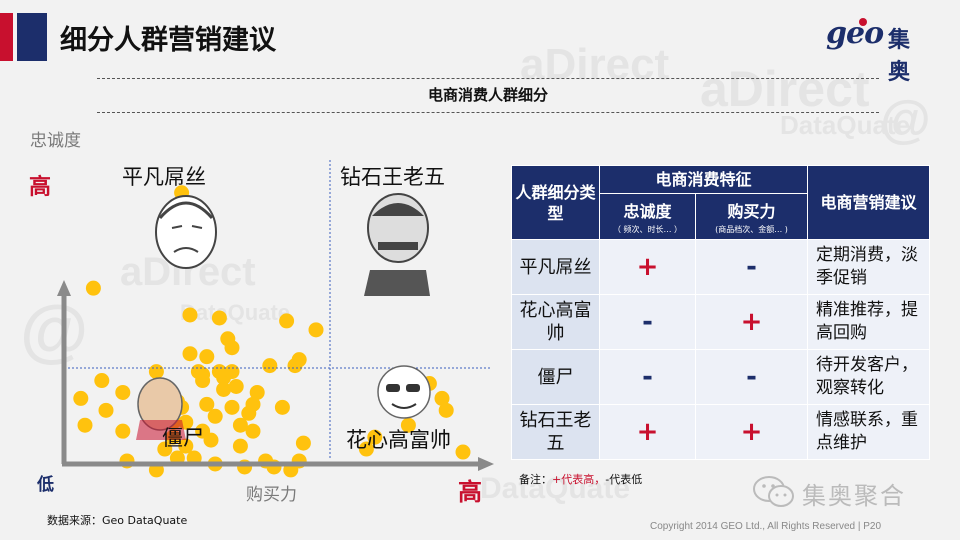 This screenshot has width=960, height=540. What do you see at coordinates (392, 177) in the screenshot?
I see `quadrant-label-top-right: 钻石王老五` at bounding box center [392, 177].